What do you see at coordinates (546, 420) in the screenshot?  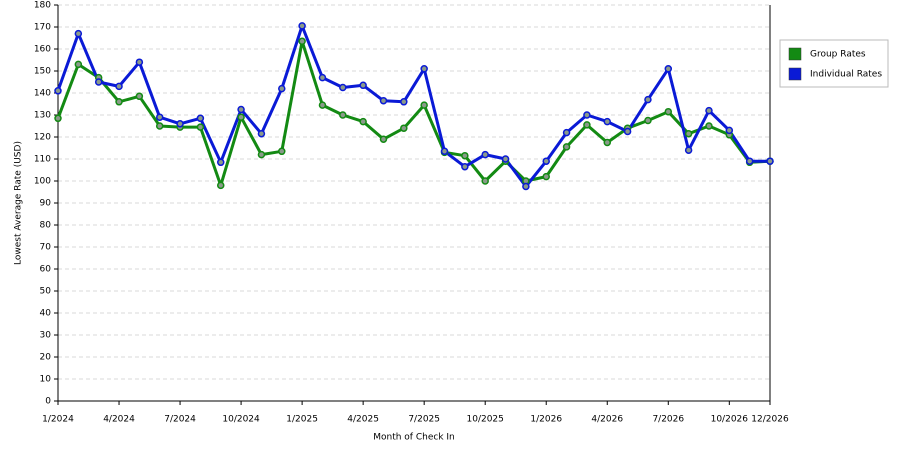 I see `x-tick-label: 1/2026` at bounding box center [546, 420].